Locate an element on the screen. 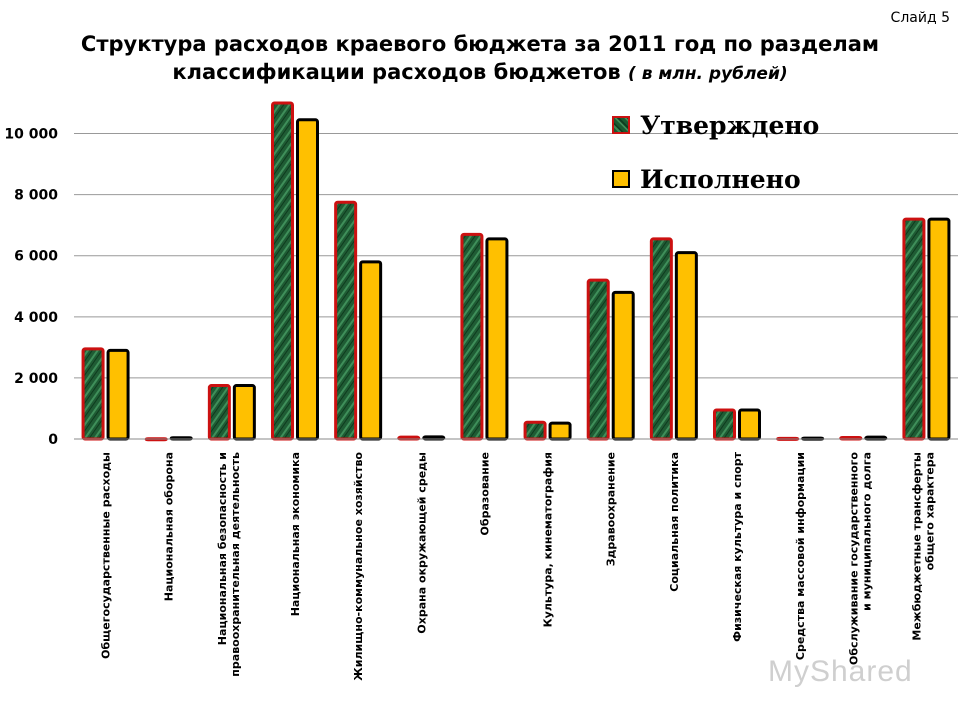 This screenshot has width=960, height=720. legend: Утверждено Исполнено is located at coordinates (715, 162).